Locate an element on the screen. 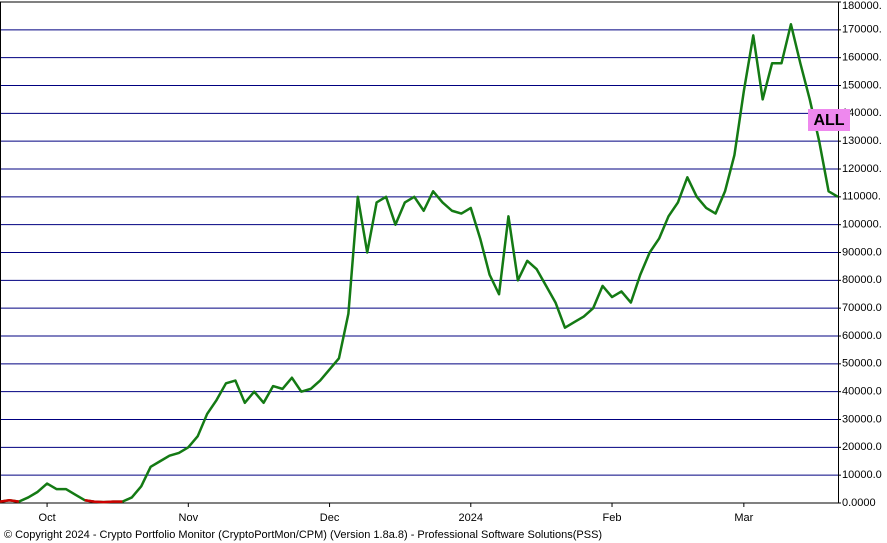 This screenshot has height=543, width=887. y-tick-label: 150000. is located at coordinates (862, 85).